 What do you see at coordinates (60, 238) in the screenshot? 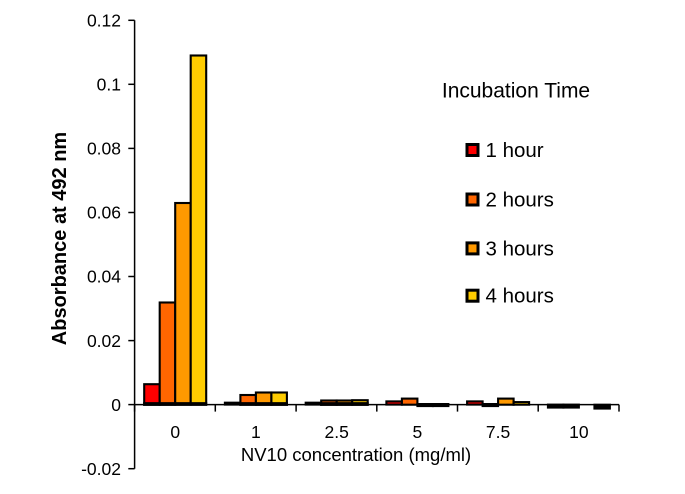
I see `svg-text: Absorbance at 492 nm` at bounding box center [60, 238].